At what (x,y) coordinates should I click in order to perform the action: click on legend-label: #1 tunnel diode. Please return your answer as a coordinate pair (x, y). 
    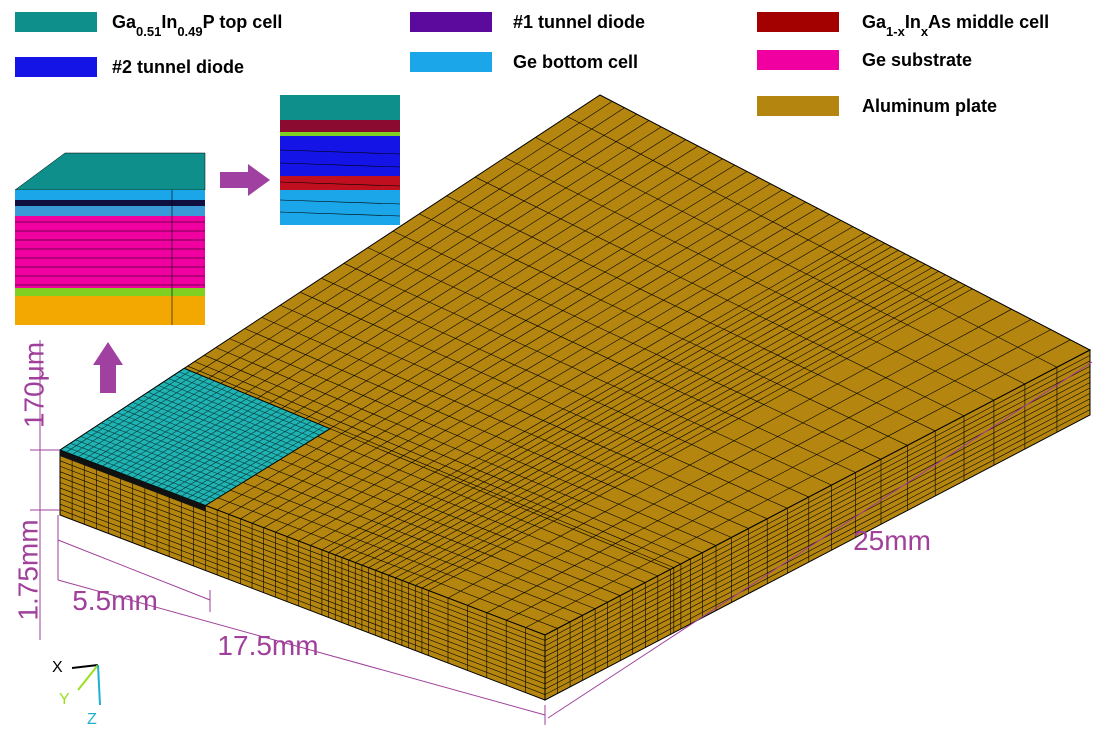
    Looking at the image, I should click on (579, 22).